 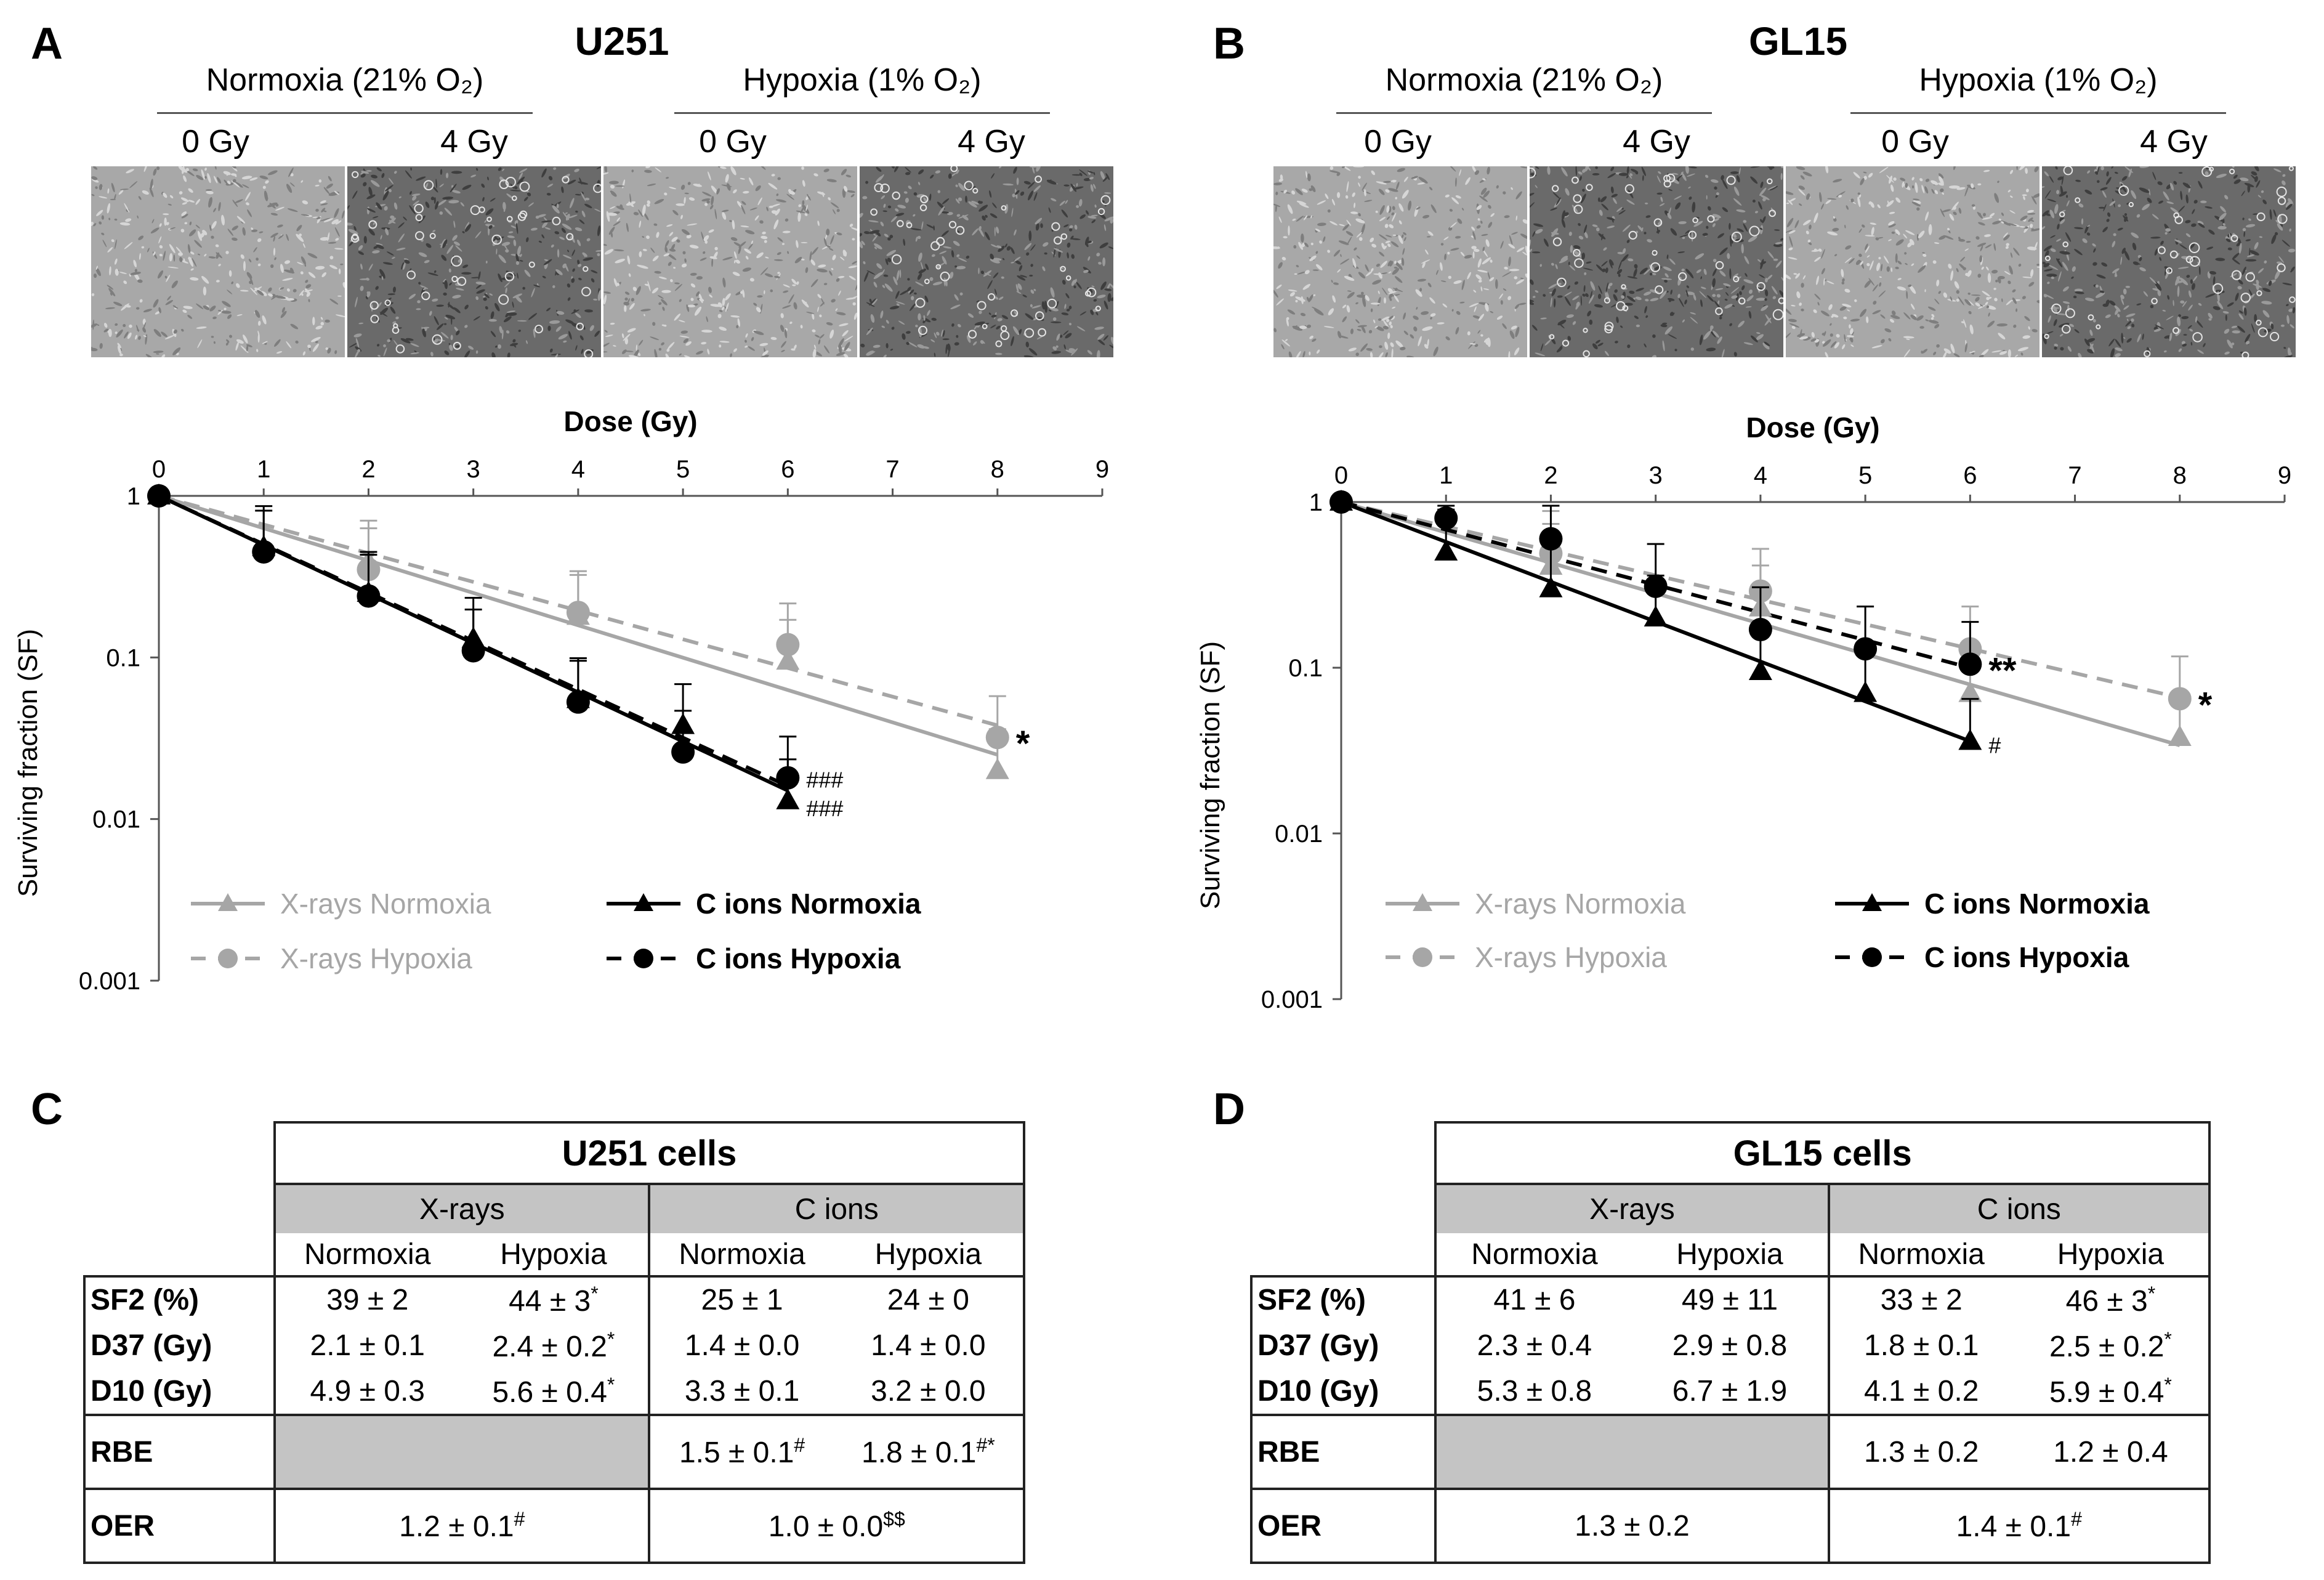 I want to click on cell-title-gl15: GL15, so click(x=1798, y=41).